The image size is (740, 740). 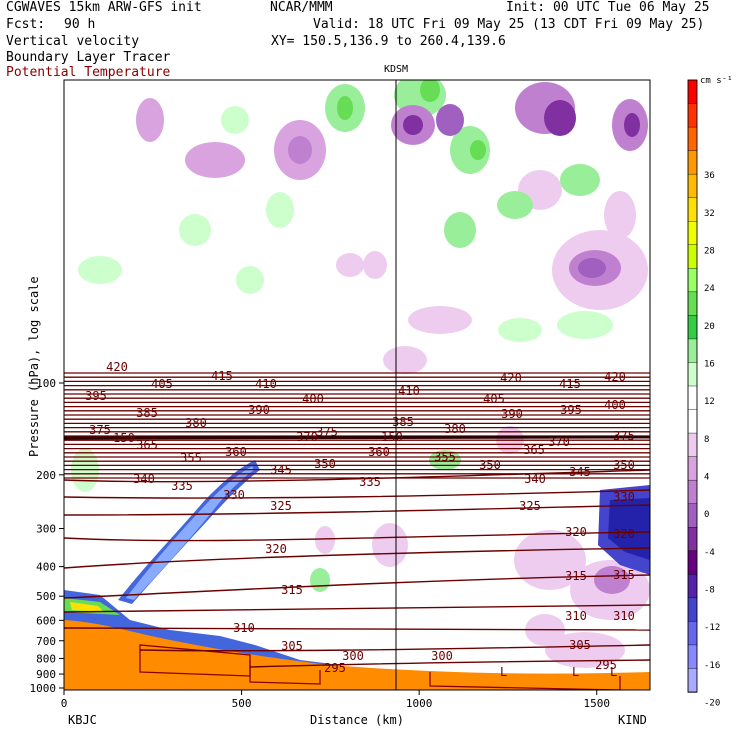 What do you see at coordinates (396, 69) in the screenshot?
I see `station-label: KDSM` at bounding box center [396, 69].